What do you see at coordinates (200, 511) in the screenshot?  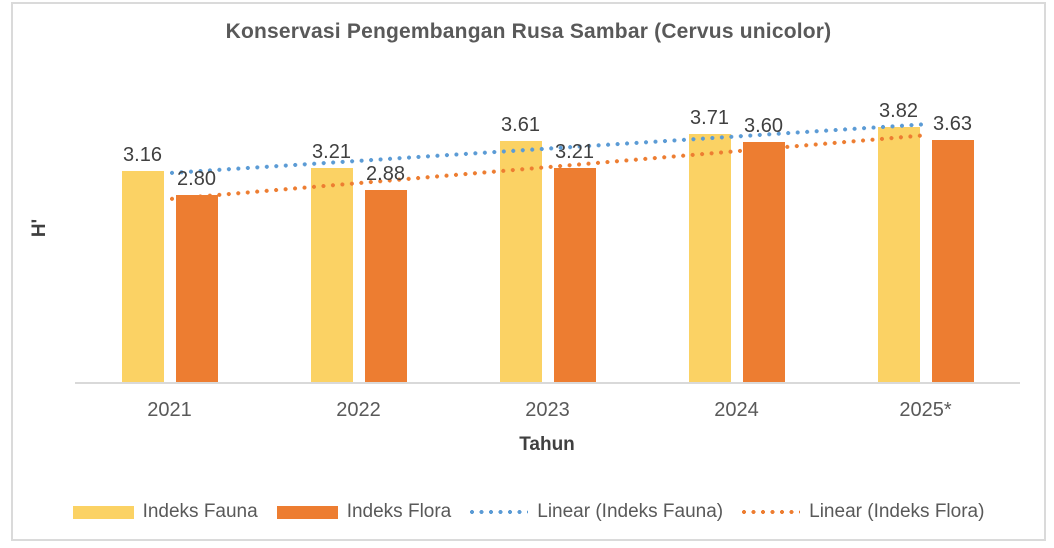 I see `legend-label-indeks-fauna: Indeks Fauna` at bounding box center [200, 511].